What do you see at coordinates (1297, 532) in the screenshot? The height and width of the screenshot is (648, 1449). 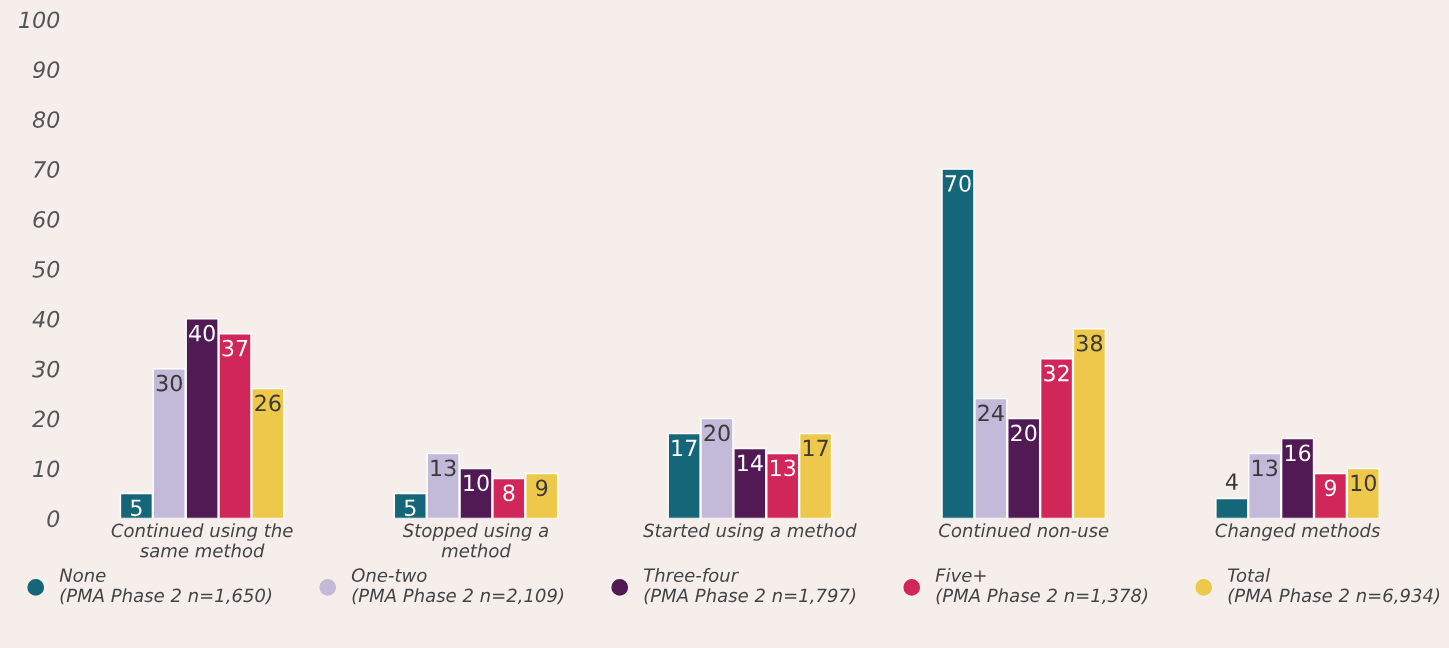 I see `x-tick-label: Changed methods` at bounding box center [1297, 532].